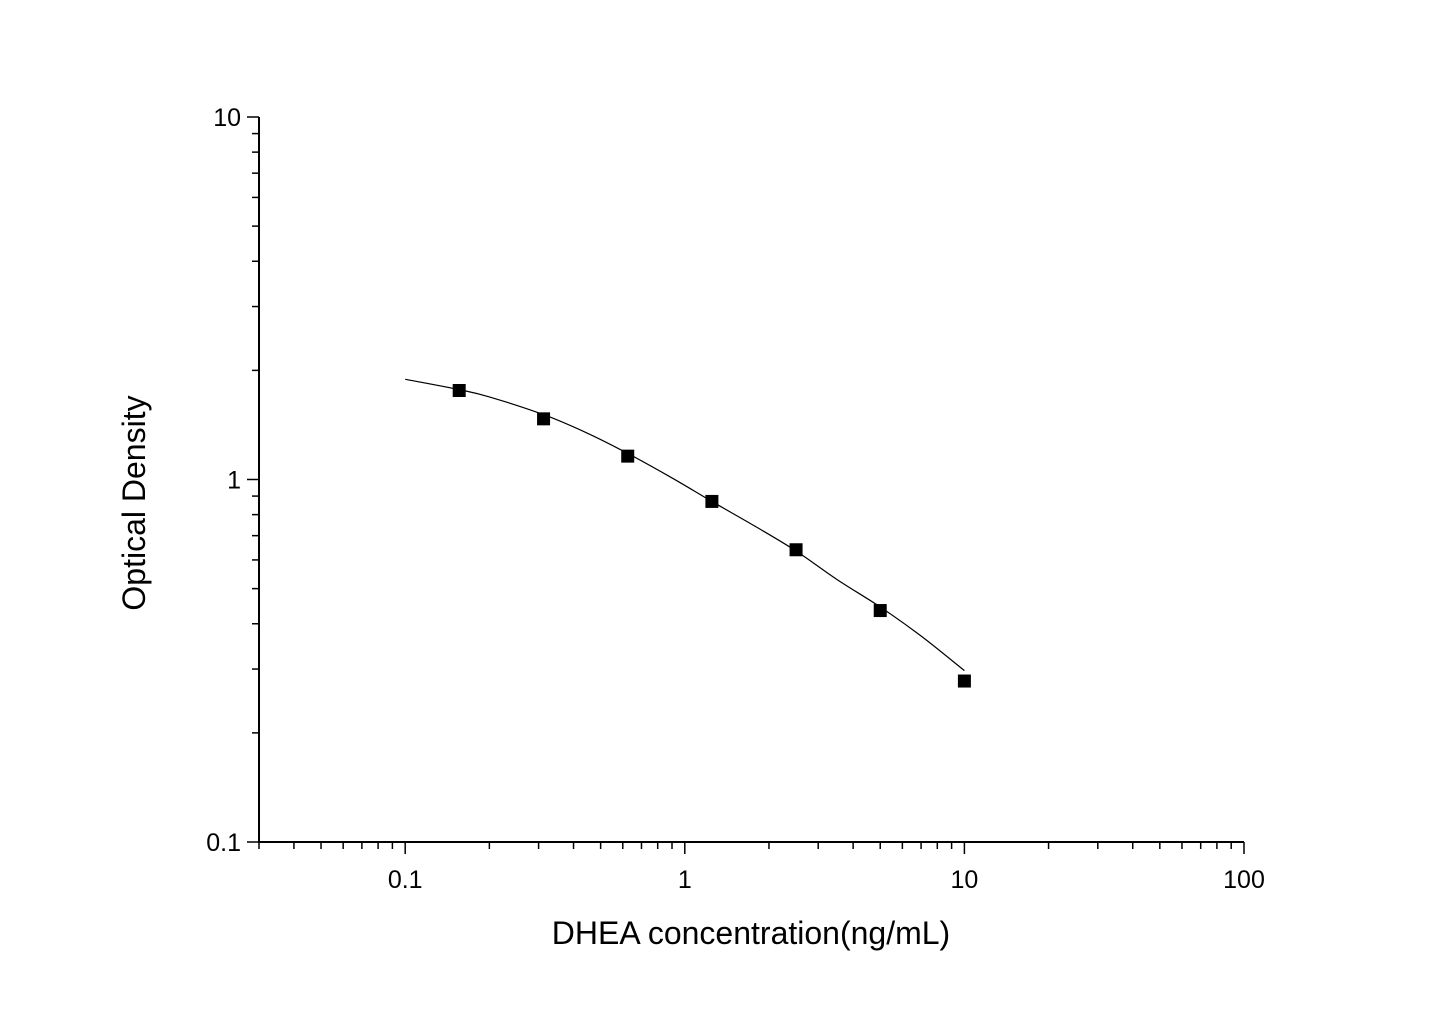  Describe the element at coordinates (1244, 880) in the screenshot. I see `x-tick-label: 100` at that location.